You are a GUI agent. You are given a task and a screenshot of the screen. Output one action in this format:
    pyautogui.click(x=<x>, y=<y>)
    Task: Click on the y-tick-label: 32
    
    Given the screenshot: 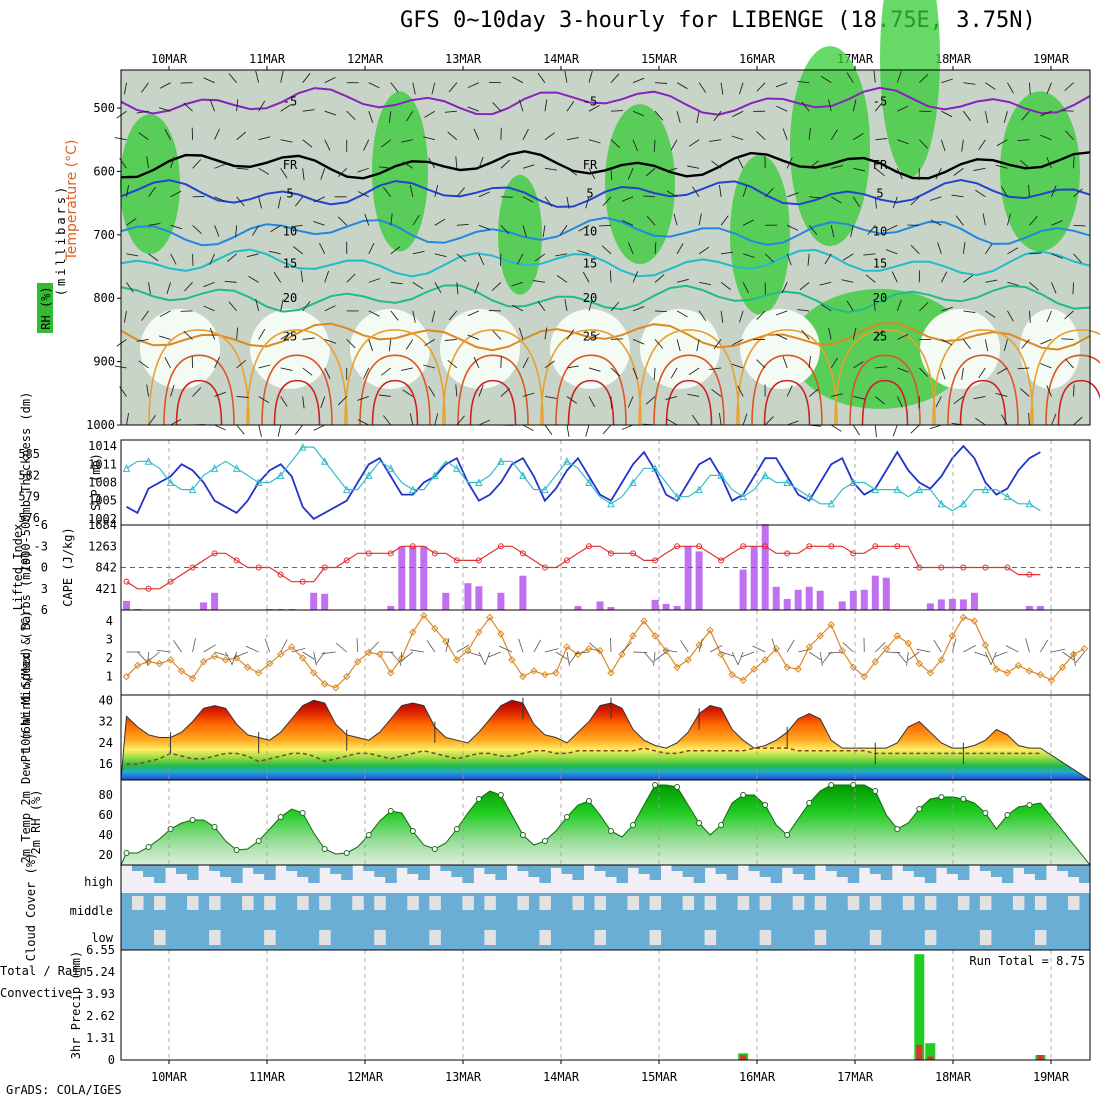 What is the action you would take?
    pyautogui.click(x=106, y=722)
    